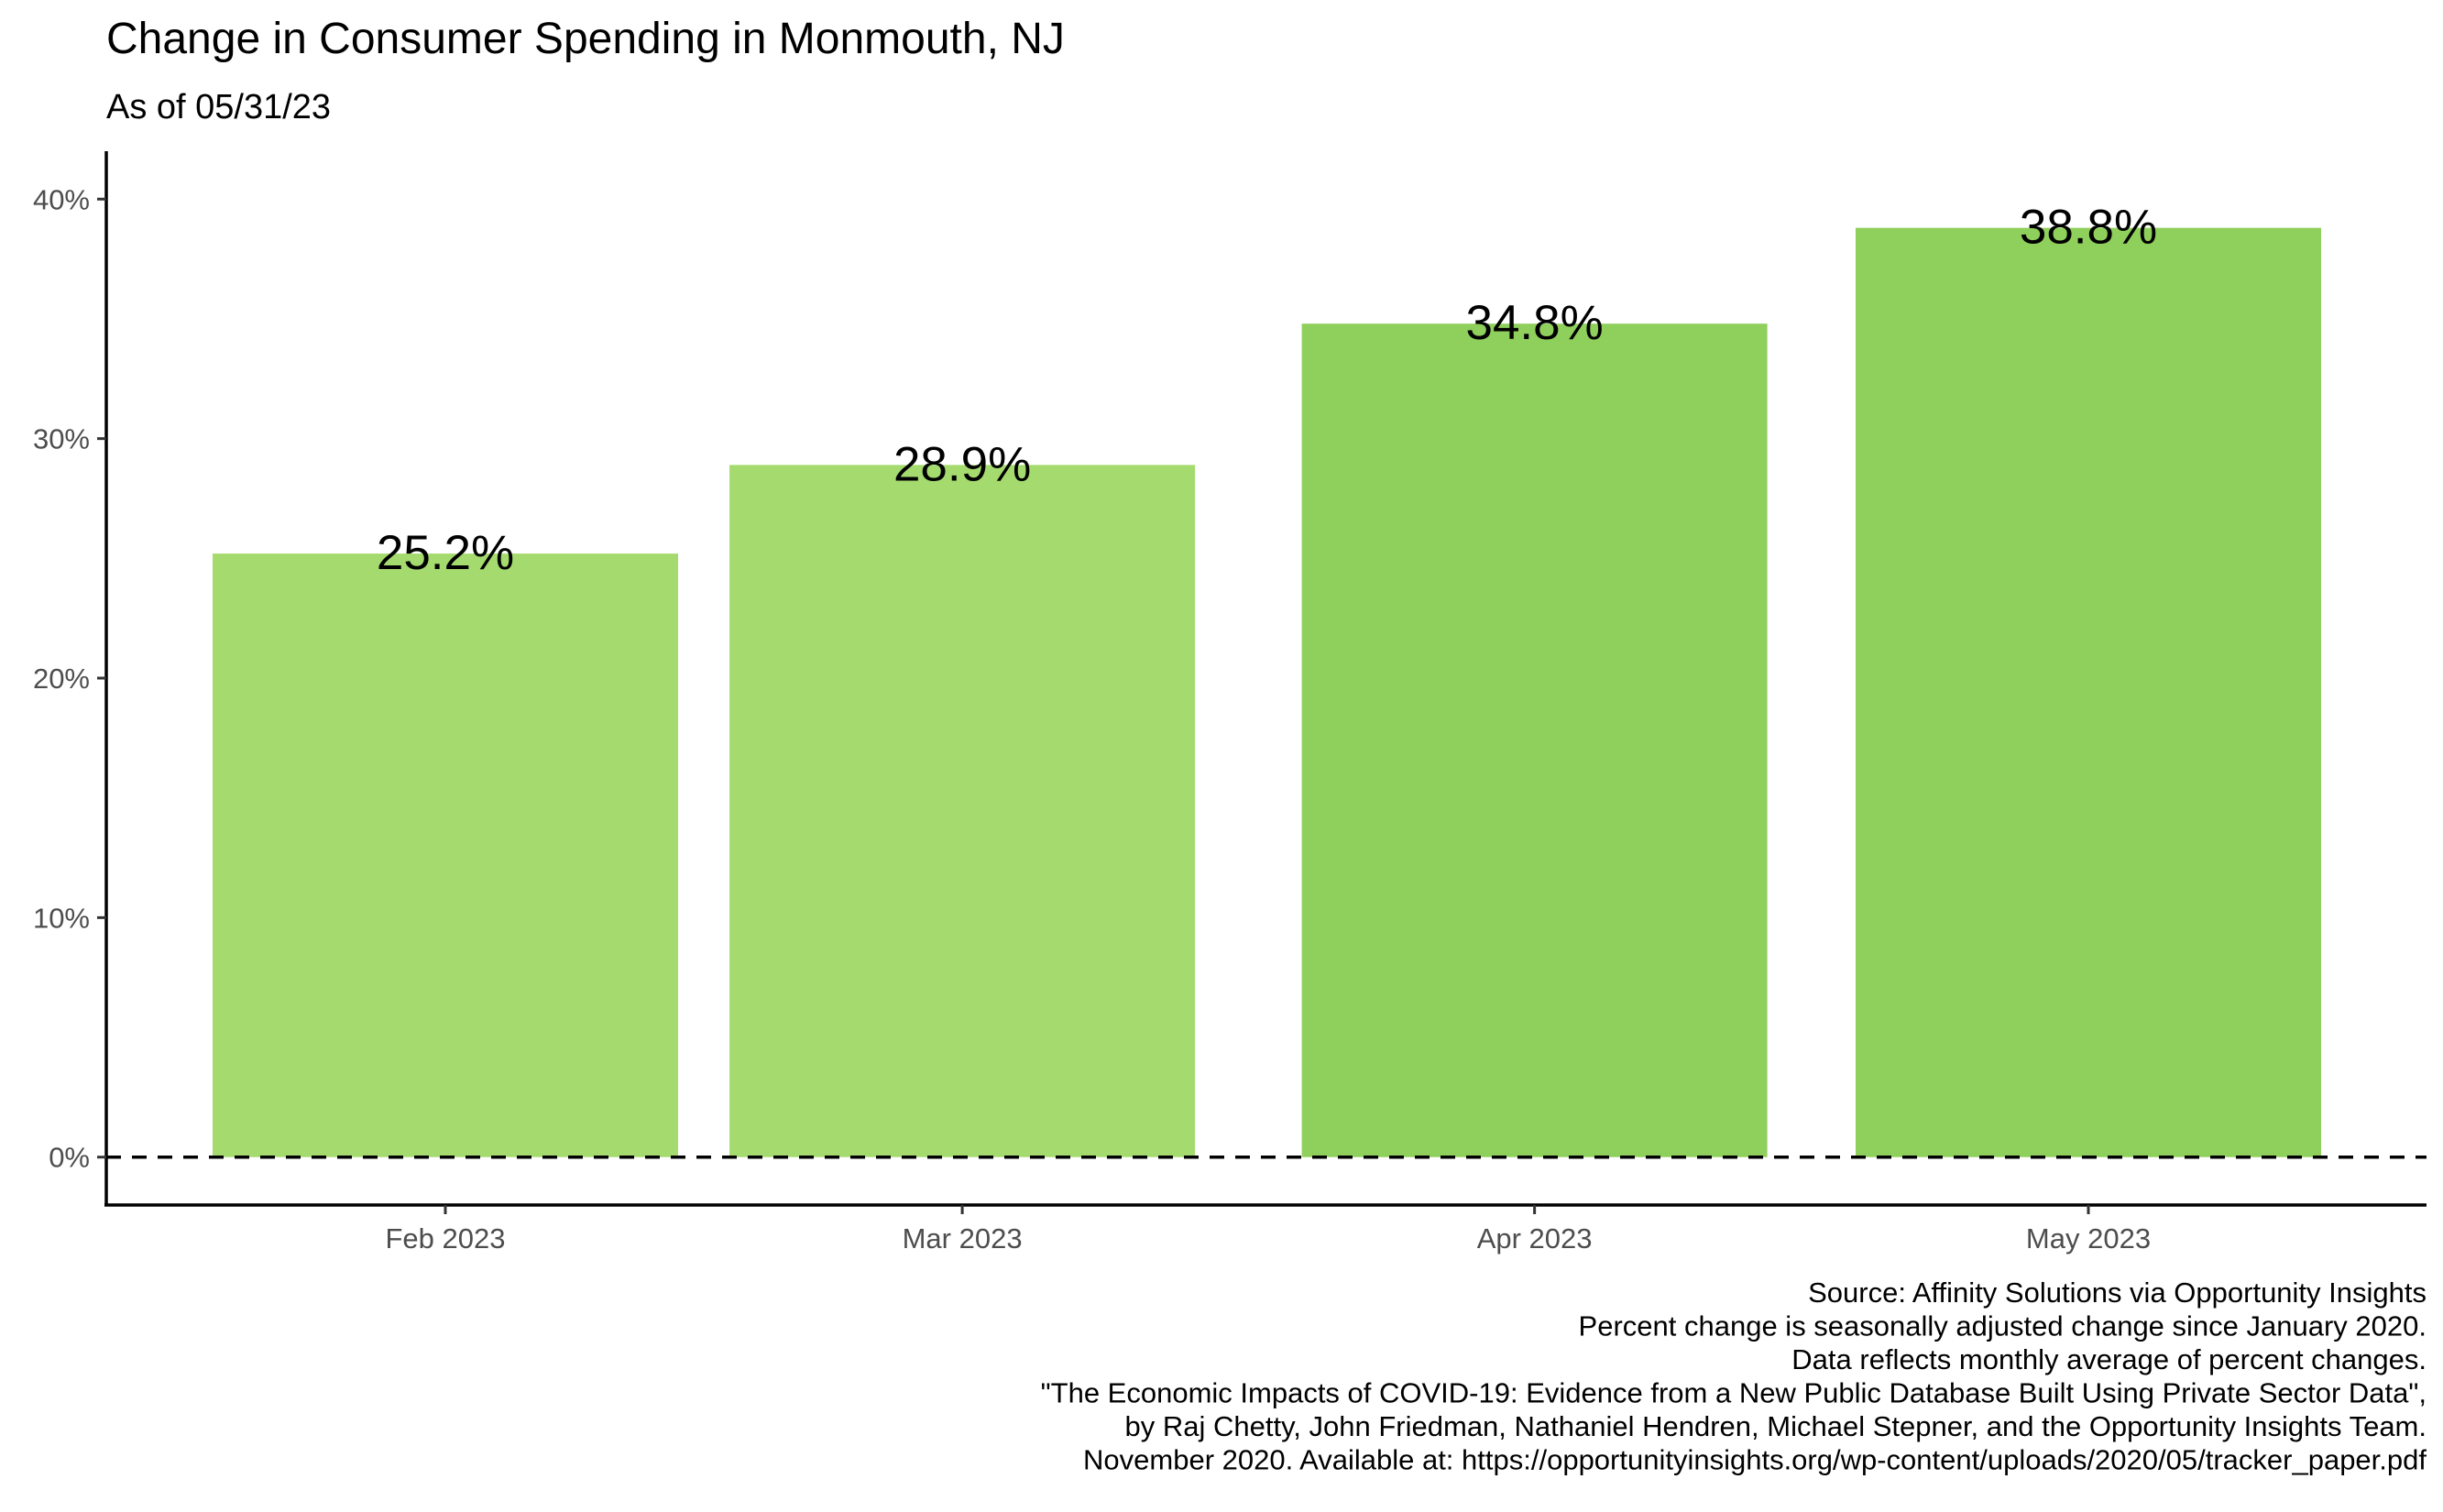 This screenshot has width=2443, height=1512. I want to click on bar-apr-2023, so click(1534, 740).